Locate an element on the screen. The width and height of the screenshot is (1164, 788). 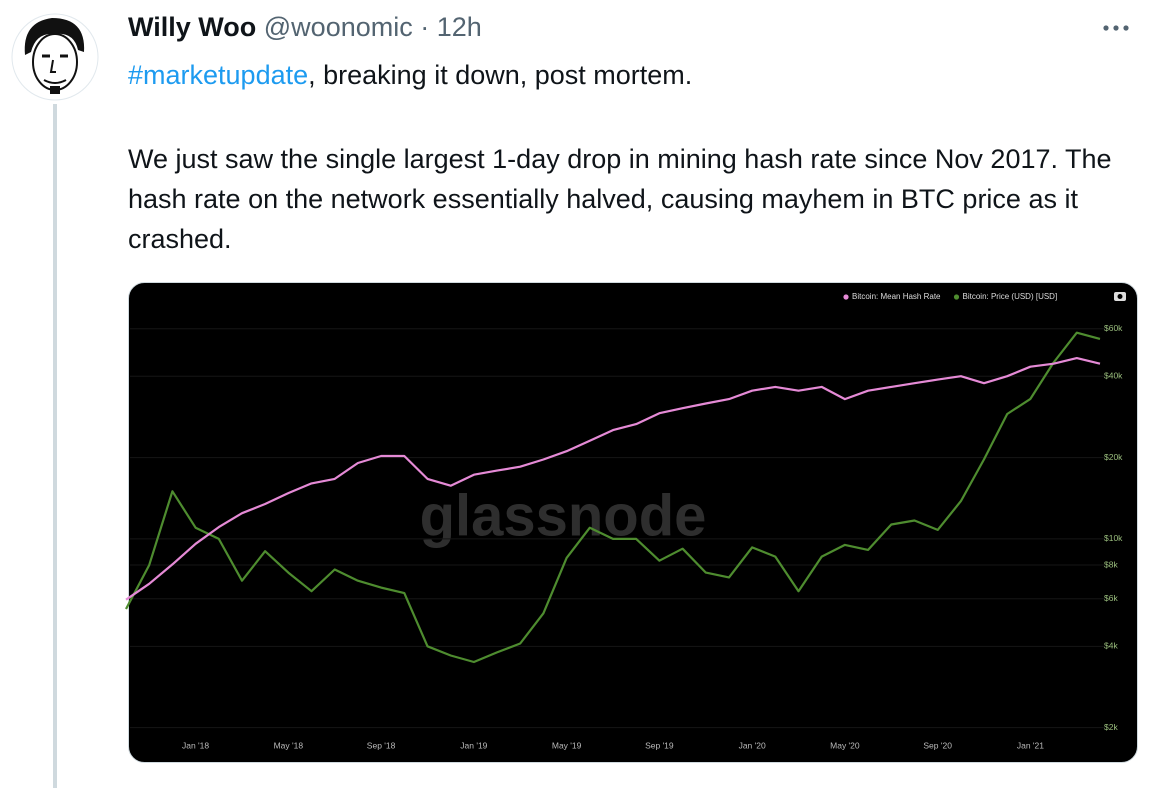
x-tick-label: Jan '21 is located at coordinates (1030, 745).